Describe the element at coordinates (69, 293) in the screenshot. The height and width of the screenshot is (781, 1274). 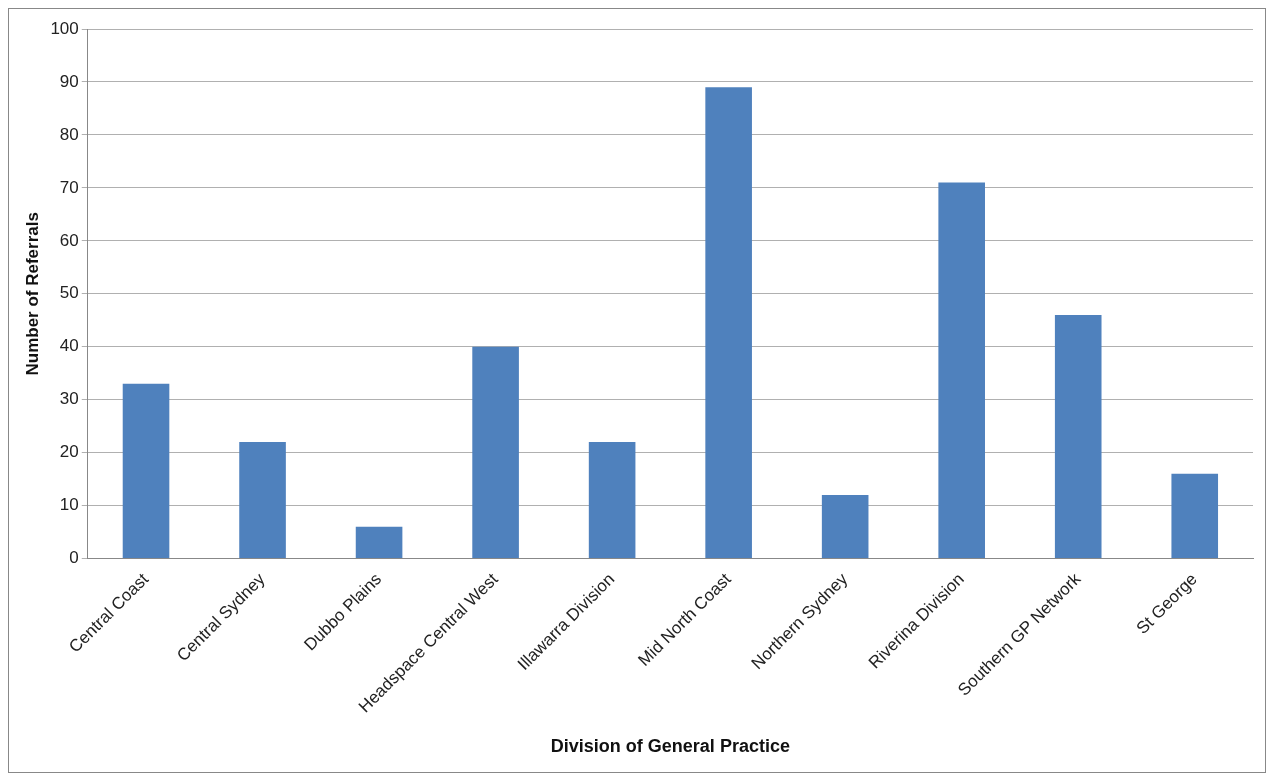
I see `y-tick-label: 50` at that location.